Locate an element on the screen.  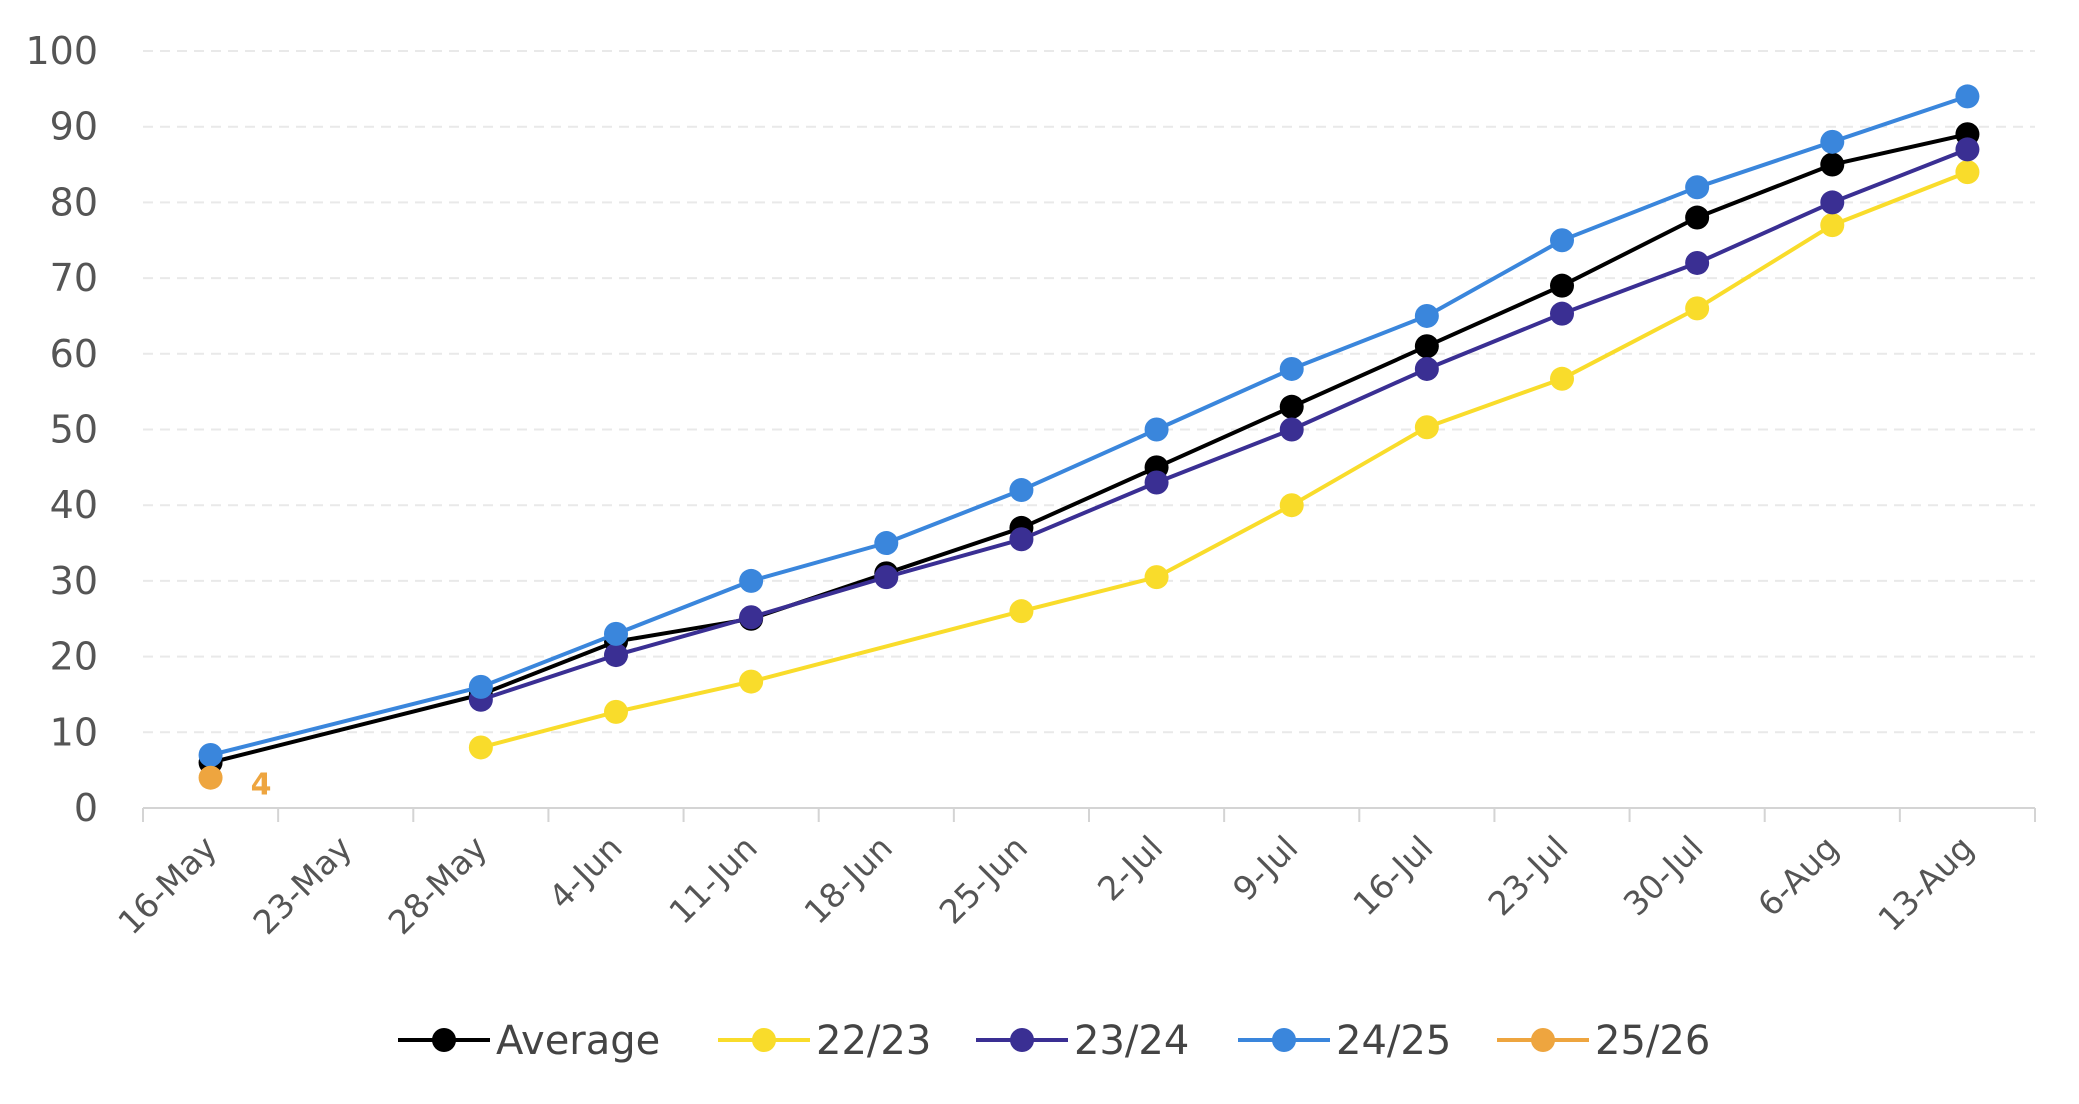
x-tick-label: 18-Jun is located at coordinates (847, 879).